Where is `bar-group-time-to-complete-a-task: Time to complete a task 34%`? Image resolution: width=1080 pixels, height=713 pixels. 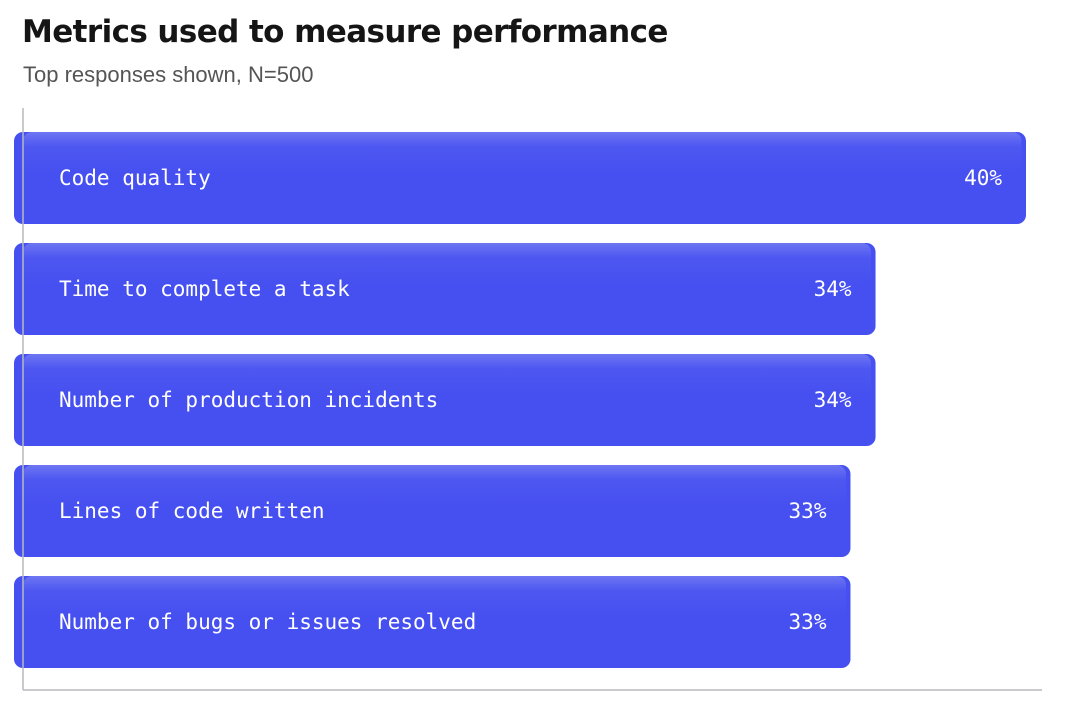
bar-group-time-to-complete-a-task: Time to complete a task 34% is located at coordinates (445, 289).